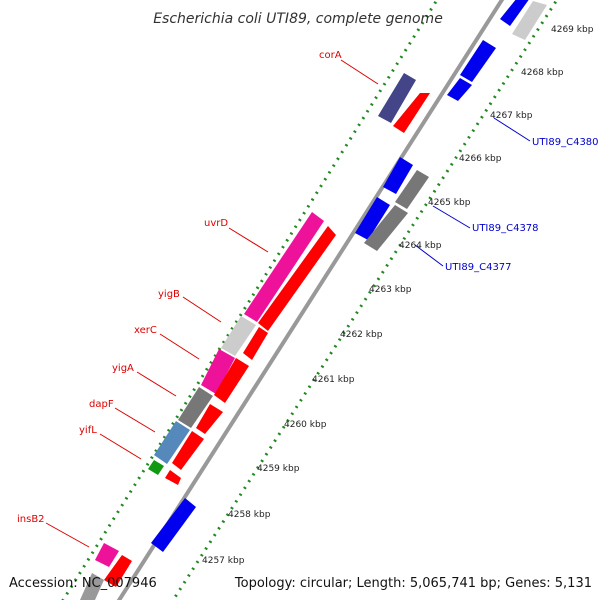 The height and width of the screenshot is (600, 600). Describe the element at coordinates (173, 477) in the screenshot. I see `feature-red-yifl` at that location.